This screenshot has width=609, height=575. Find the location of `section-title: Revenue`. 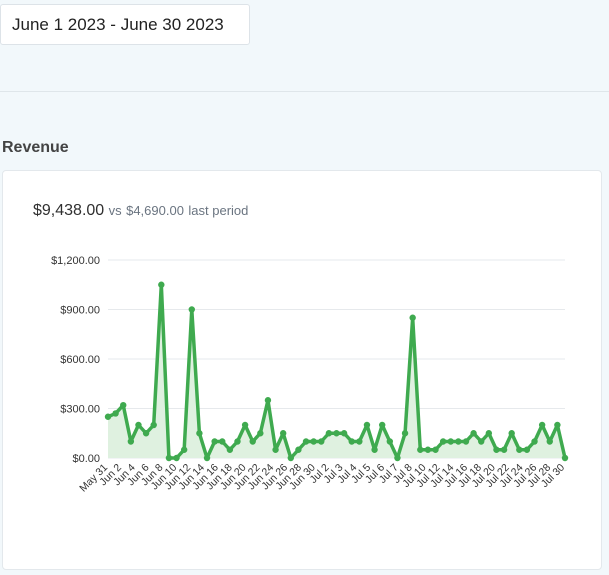

section-title: Revenue is located at coordinates (35, 147).